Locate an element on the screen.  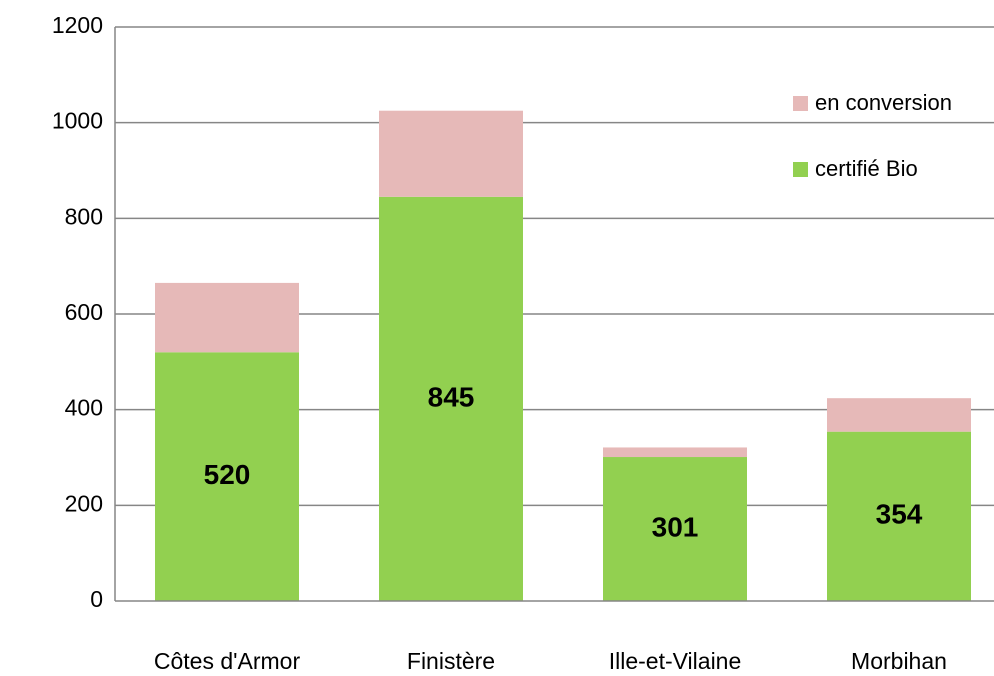
x-tick-label: Ille-et-Vilaine is located at coordinates (675, 661).